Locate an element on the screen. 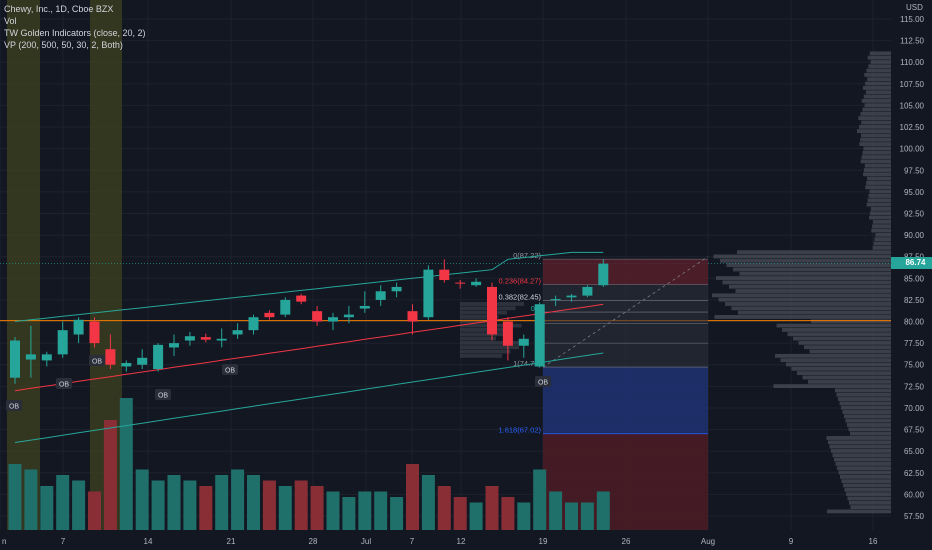  price-tick: 62.50 is located at coordinates (914, 473).